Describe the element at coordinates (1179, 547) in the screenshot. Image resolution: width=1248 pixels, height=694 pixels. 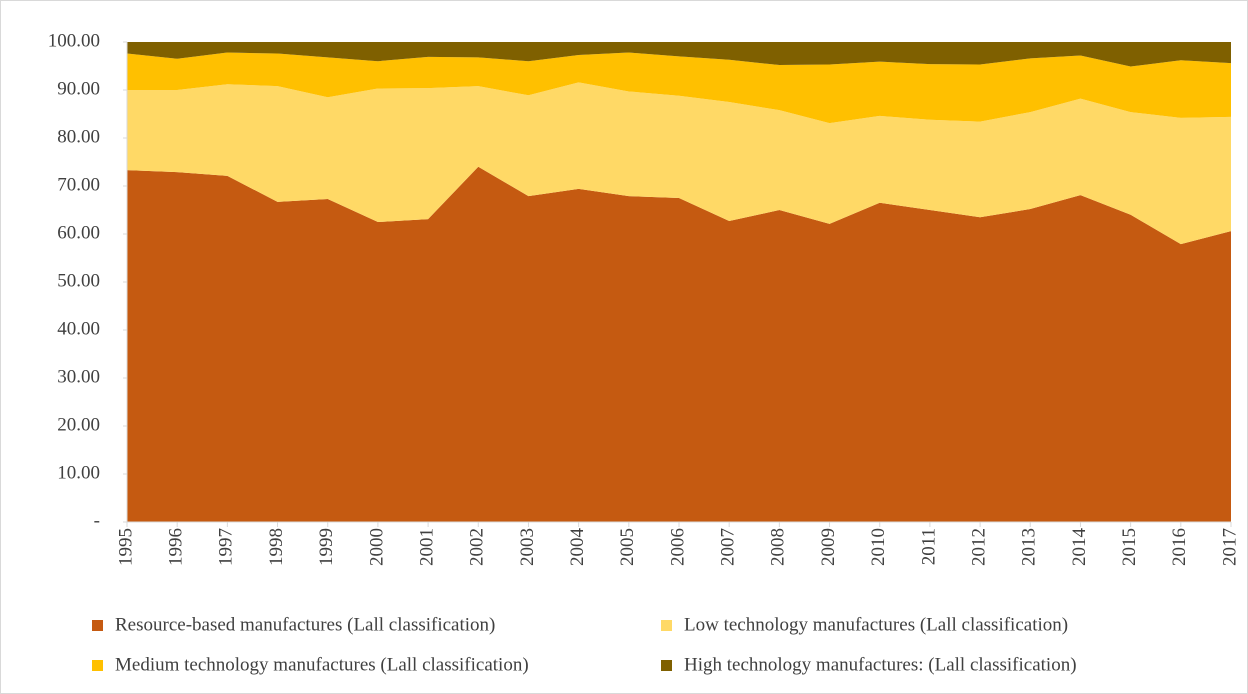
I see `x-tick-label: 2016` at that location.